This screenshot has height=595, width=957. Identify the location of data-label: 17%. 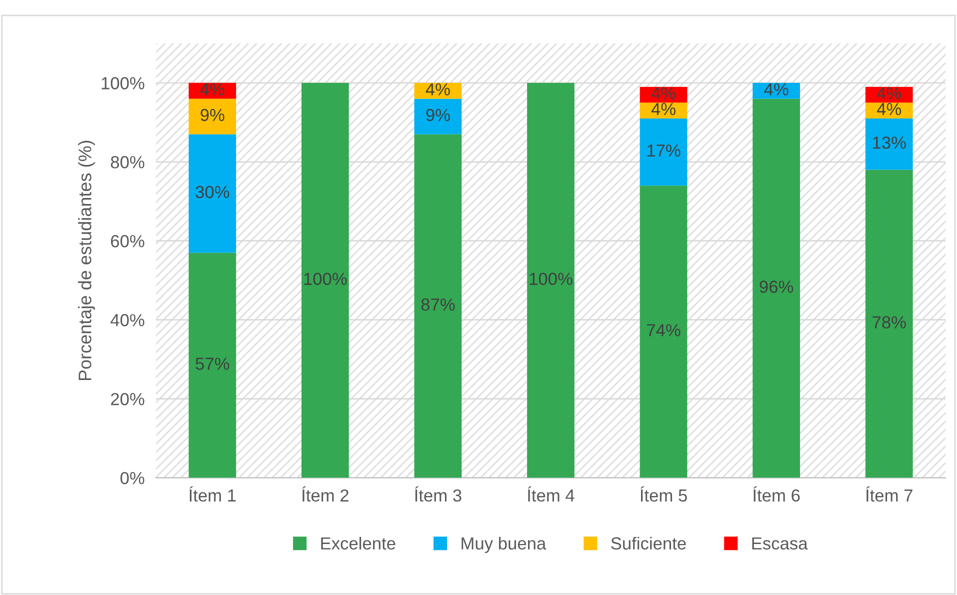
(663, 150).